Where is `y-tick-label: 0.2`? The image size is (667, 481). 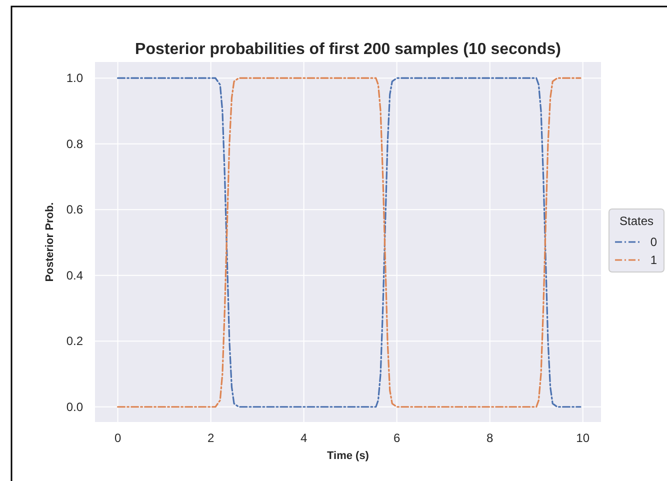
y-tick-label: 0.2 is located at coordinates (75, 341).